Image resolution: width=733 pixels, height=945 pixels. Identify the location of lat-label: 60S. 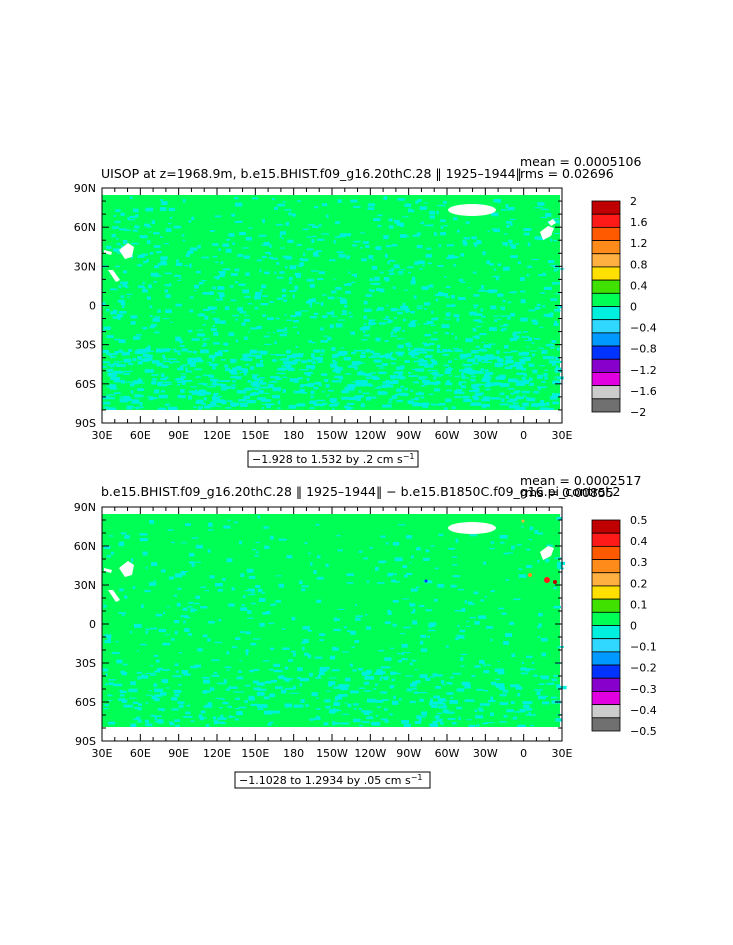
(85, 702).